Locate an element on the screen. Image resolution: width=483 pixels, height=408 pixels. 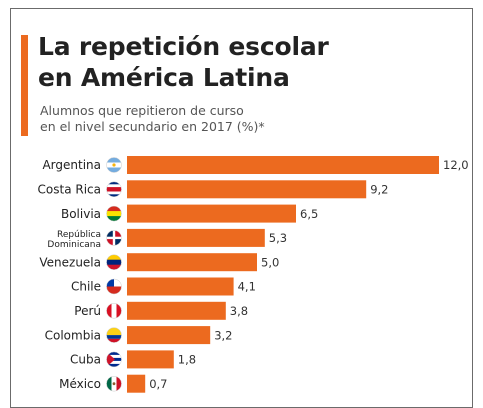
category-label: Cuba is located at coordinates (85, 360).